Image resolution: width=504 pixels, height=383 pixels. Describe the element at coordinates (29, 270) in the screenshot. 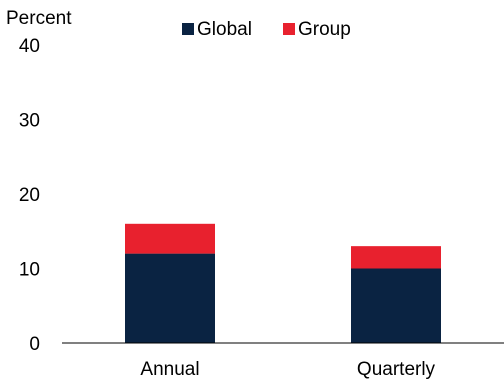

I see `y-tick-label: 10` at that location.